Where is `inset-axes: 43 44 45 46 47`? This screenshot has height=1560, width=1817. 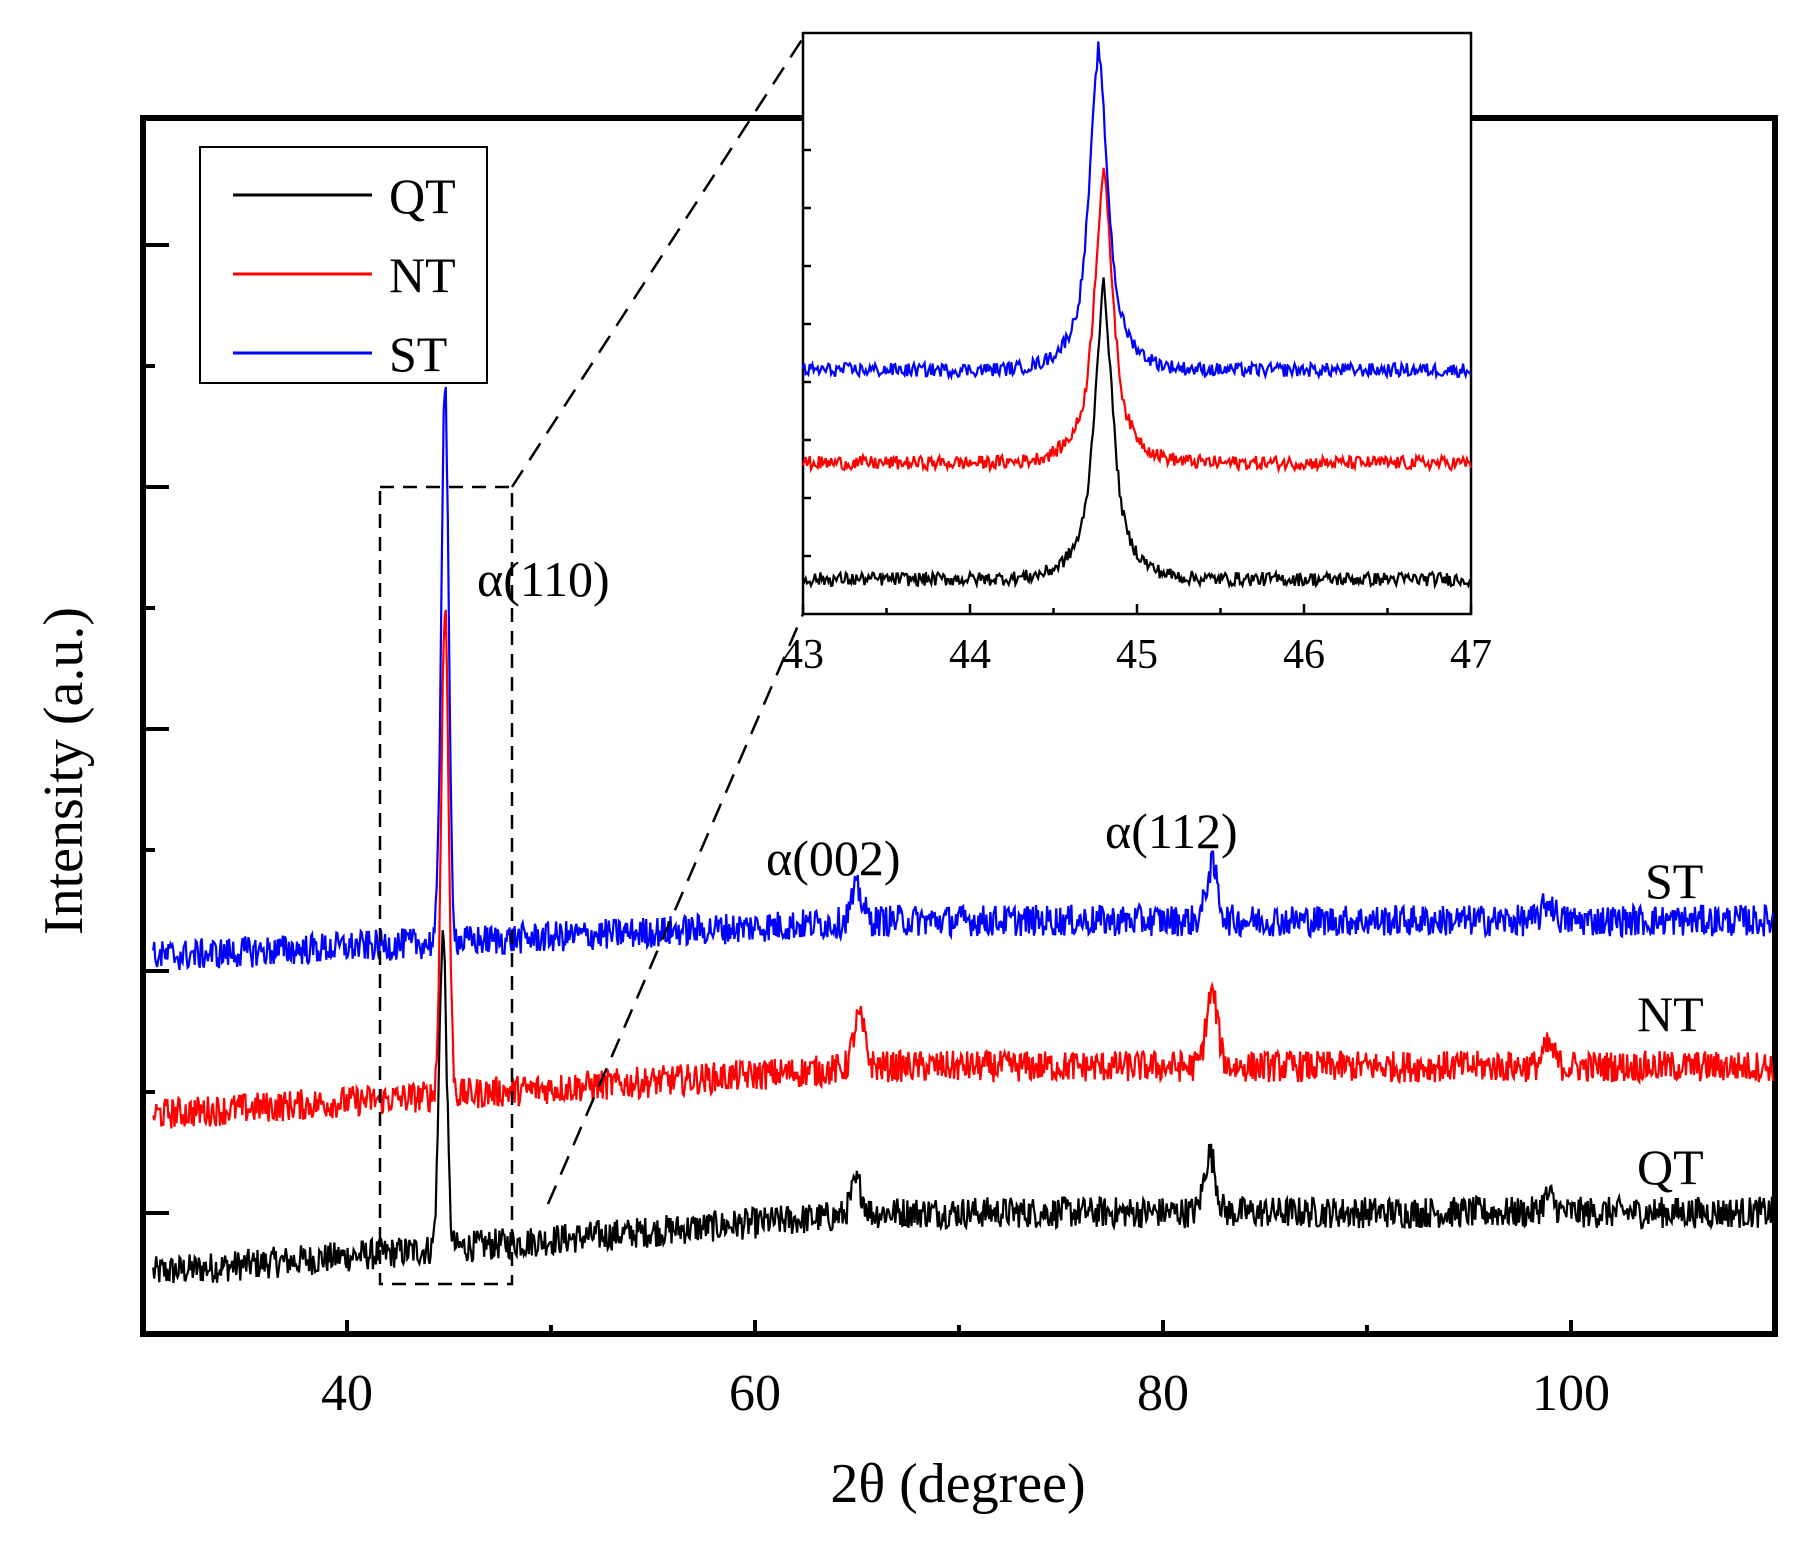 inset-axes: 43 44 45 46 47 is located at coordinates (1137, 413).